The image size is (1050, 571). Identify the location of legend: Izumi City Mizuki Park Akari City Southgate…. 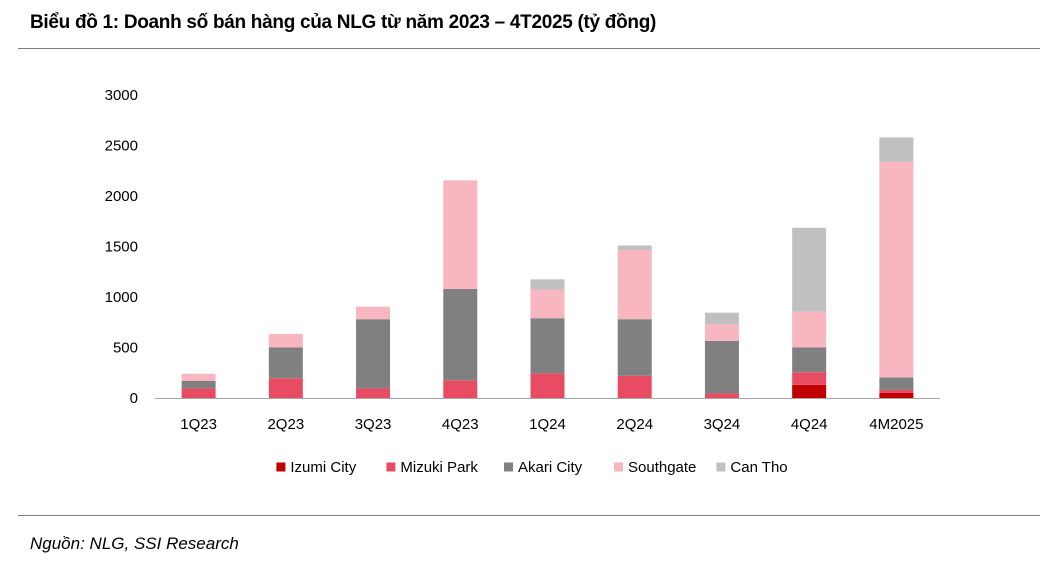
(532, 467).